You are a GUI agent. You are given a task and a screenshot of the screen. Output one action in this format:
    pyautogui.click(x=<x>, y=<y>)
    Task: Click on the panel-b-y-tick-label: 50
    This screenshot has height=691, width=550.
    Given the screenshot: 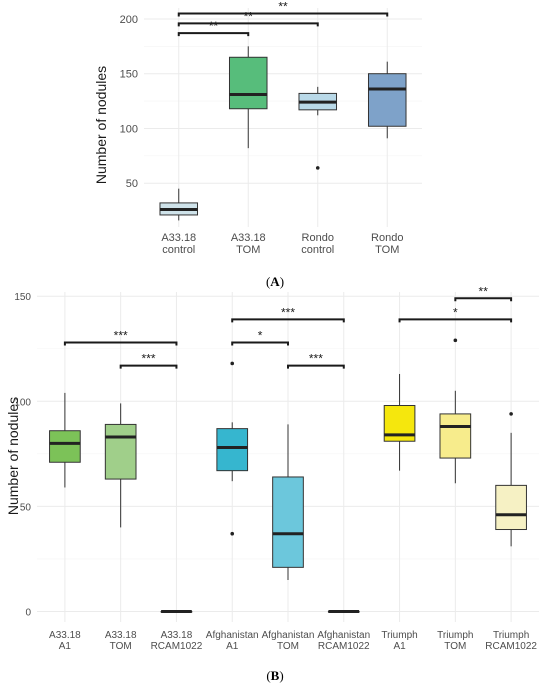 What is the action you would take?
    pyautogui.click(x=26, y=507)
    